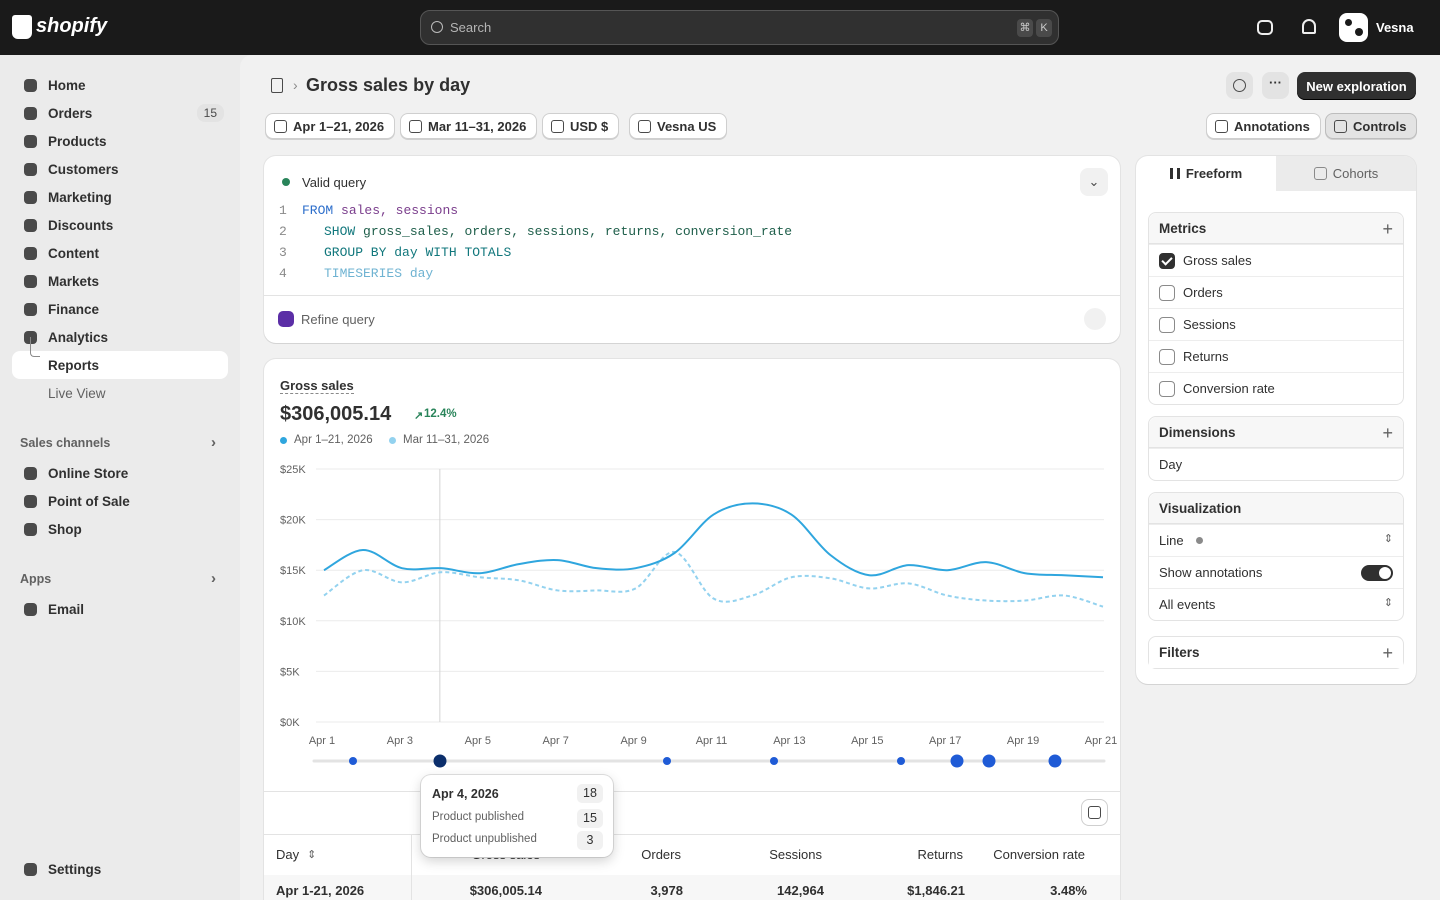 The width and height of the screenshot is (1440, 900). What do you see at coordinates (590, 793) in the screenshot?
I see `tooltip-total: 18` at bounding box center [590, 793].